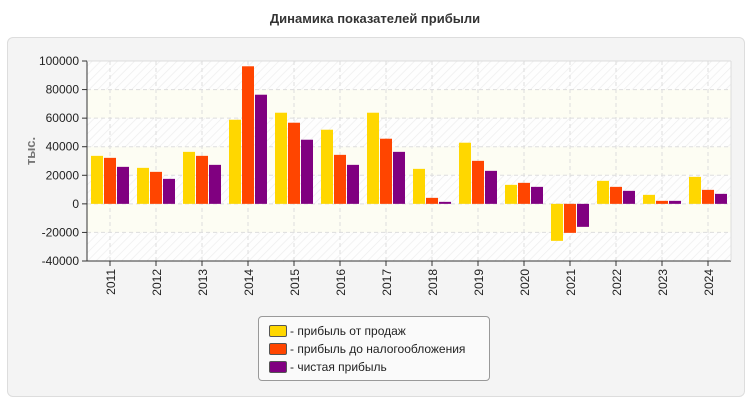  What do you see at coordinates (479, 282) in the screenshot?
I see `x-tick-label: 2019` at bounding box center [479, 282].